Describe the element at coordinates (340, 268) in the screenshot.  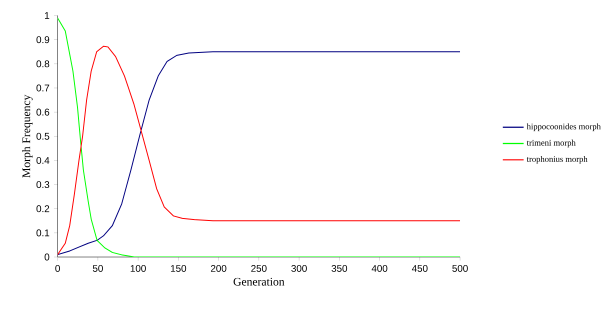
I see `x-tick-label: 350` at that location.